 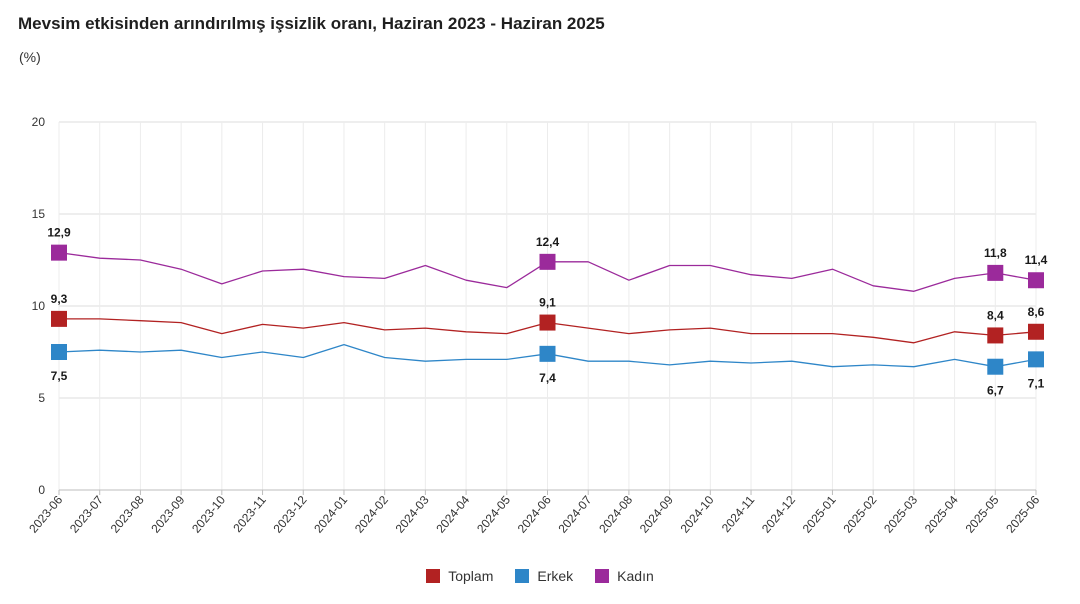 I want to click on x-tick-label: 2024-09, so click(x=656, y=514).